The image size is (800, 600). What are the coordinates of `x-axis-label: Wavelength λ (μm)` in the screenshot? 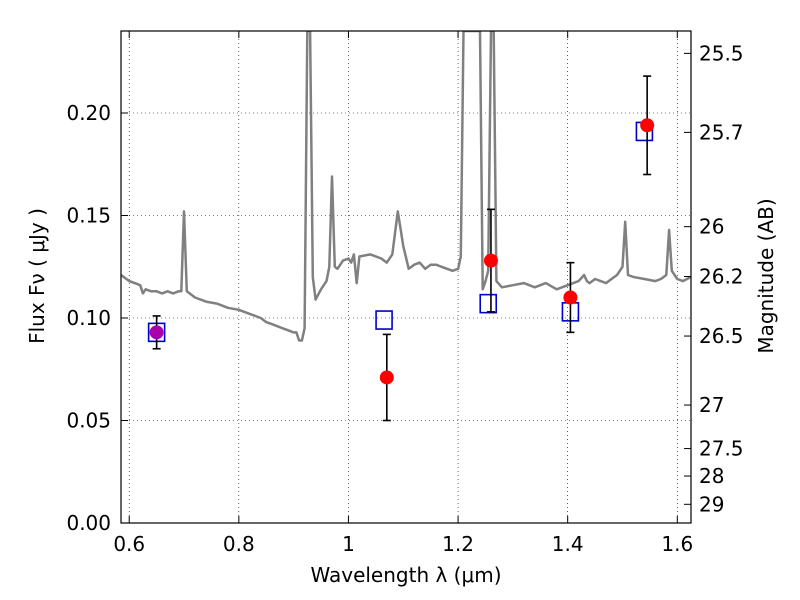 It's located at (405, 575).